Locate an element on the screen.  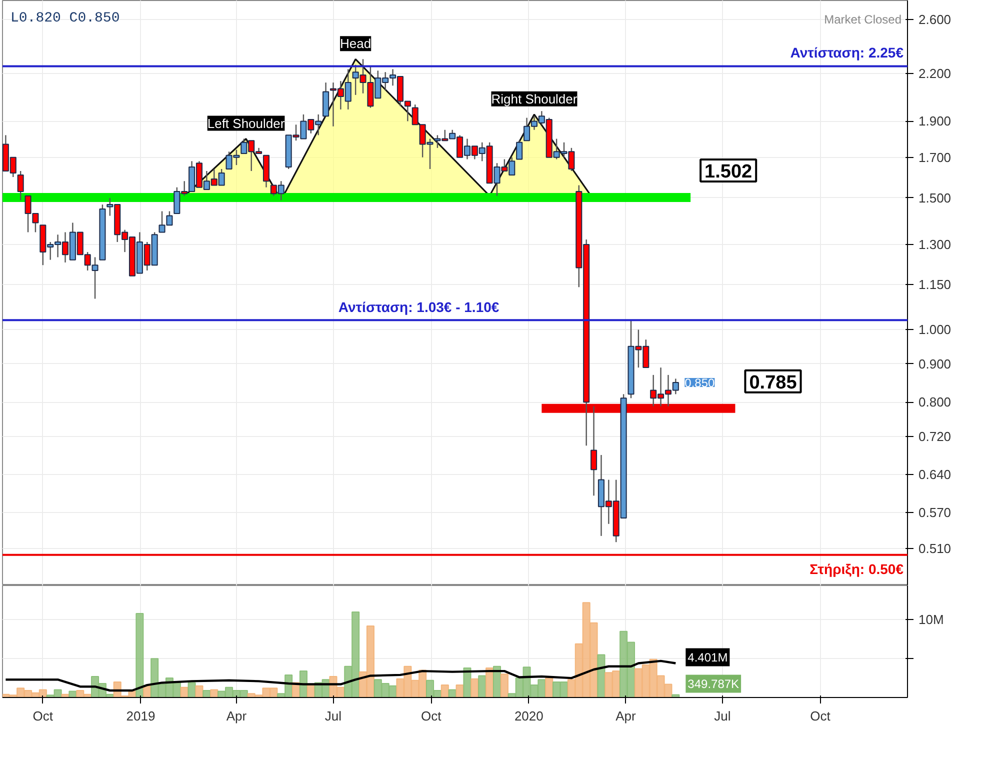
ref-line-label: Αντίσταση: 2.25€ is located at coordinates (847, 52).